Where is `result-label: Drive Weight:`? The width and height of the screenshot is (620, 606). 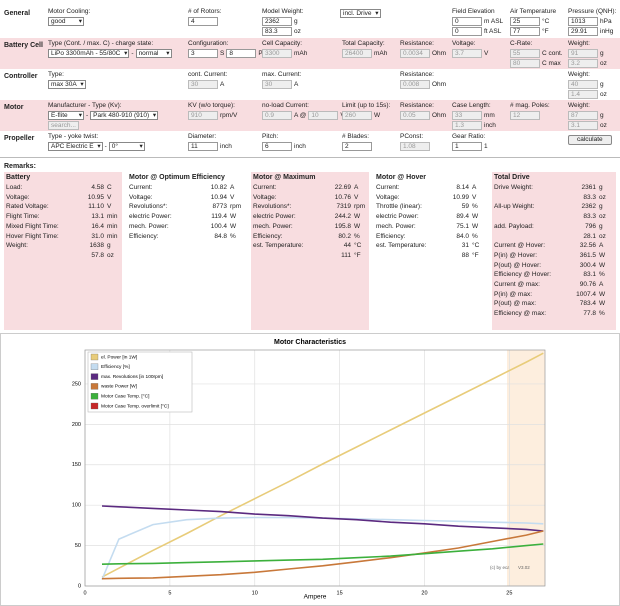 result-label: Drive Weight: is located at coordinates (513, 187).